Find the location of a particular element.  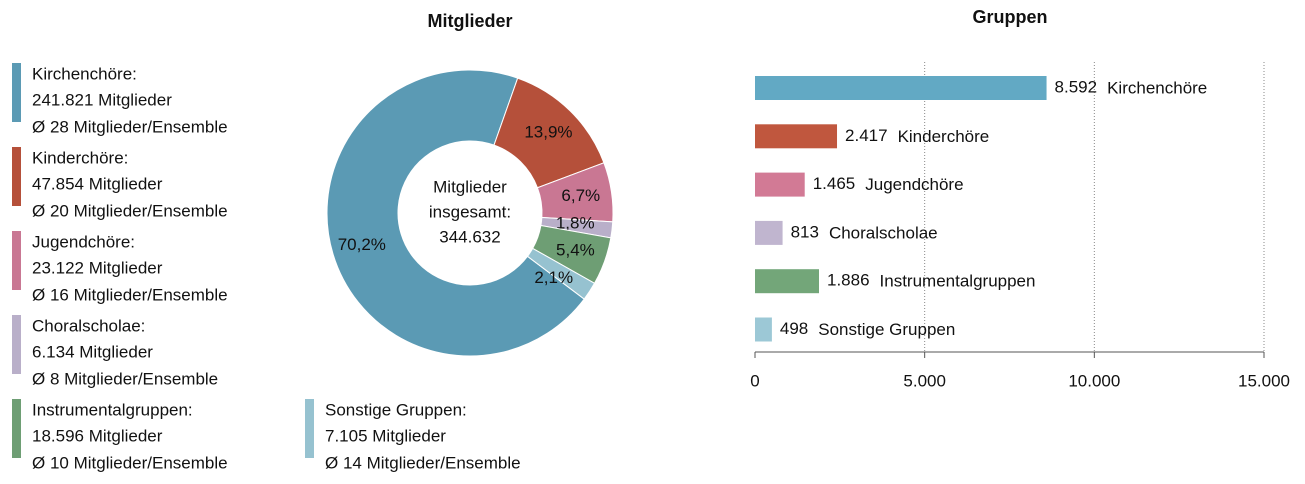

category-label: Sonstige Gruppen is located at coordinates (886, 329).